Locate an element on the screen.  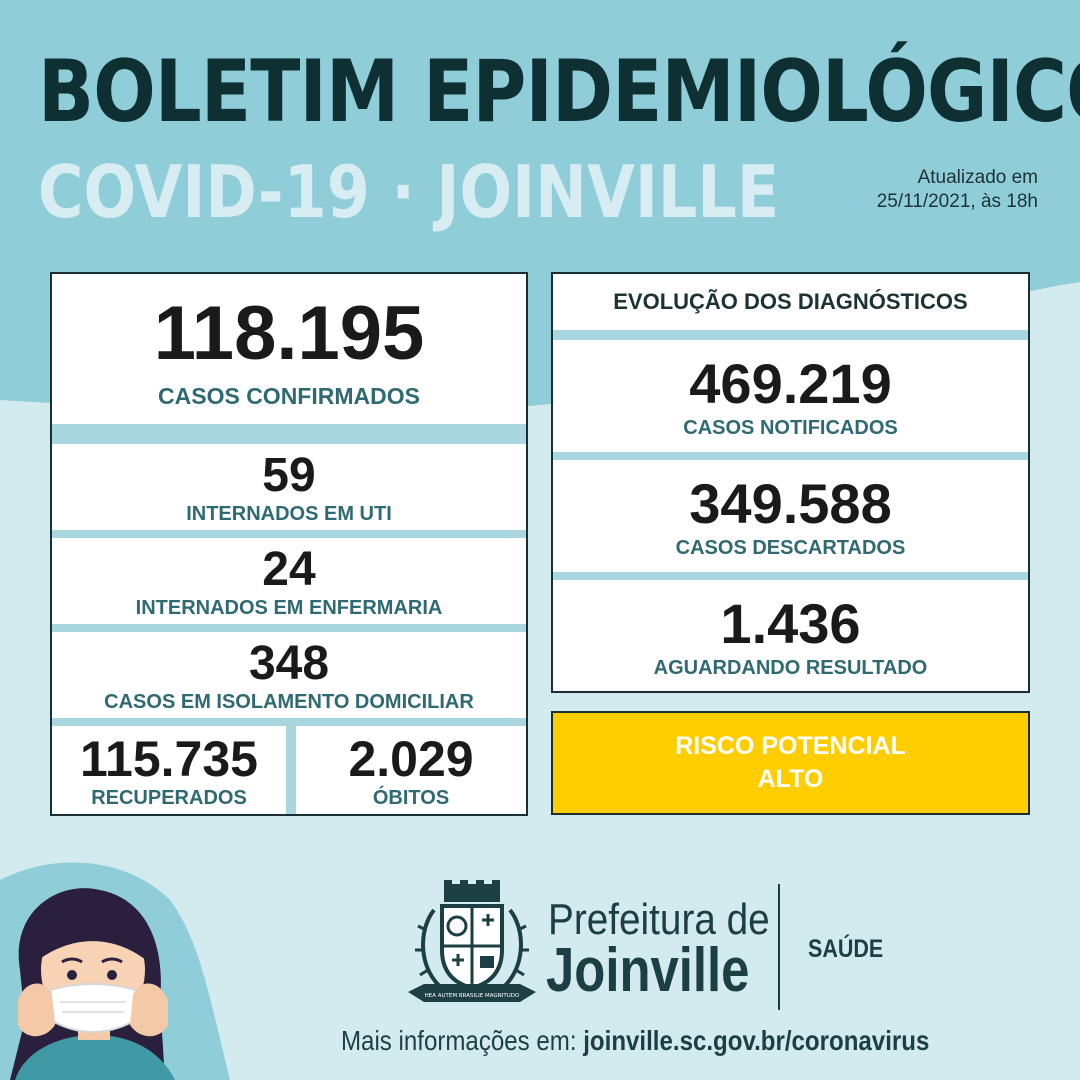
footer-divider is located at coordinates (779, 947).